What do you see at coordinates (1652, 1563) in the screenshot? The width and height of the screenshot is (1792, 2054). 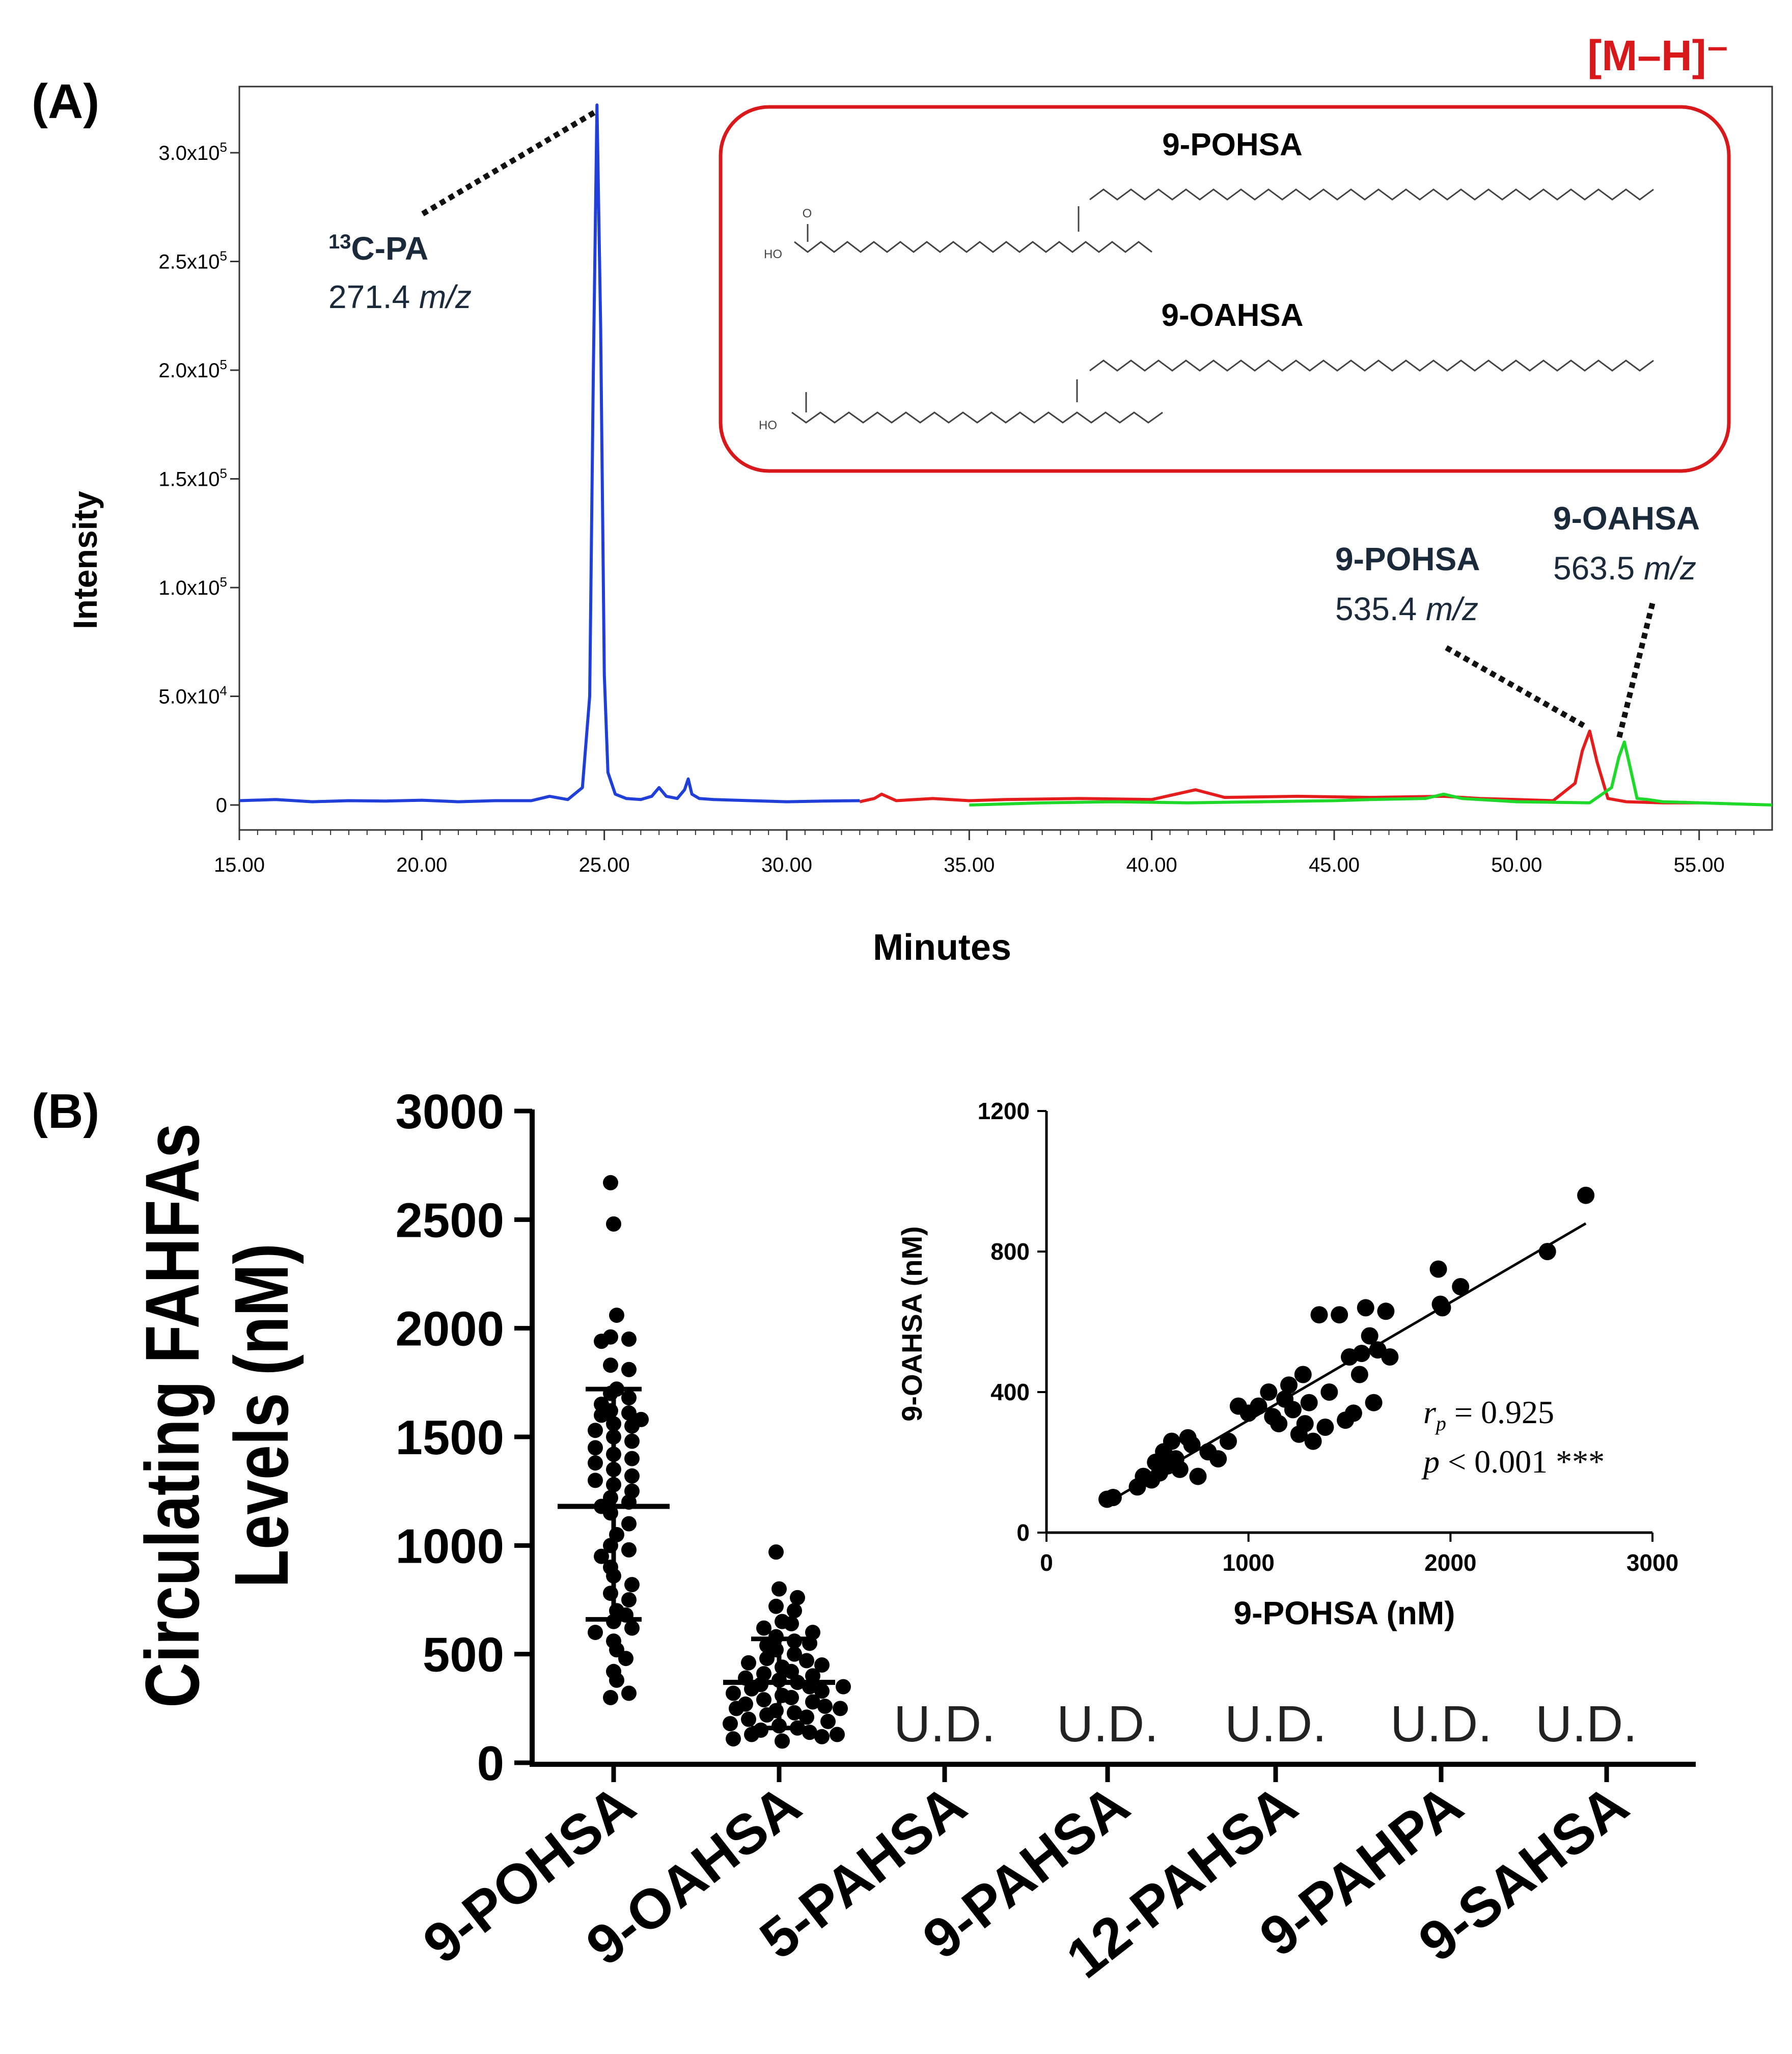 I see `inset-x-tick-label: 3000` at bounding box center [1652, 1563].